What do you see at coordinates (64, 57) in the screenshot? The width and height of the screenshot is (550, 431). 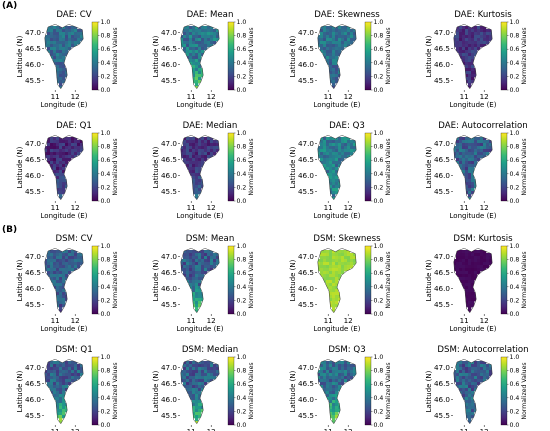 I see `heatmap-cells` at bounding box center [64, 57].